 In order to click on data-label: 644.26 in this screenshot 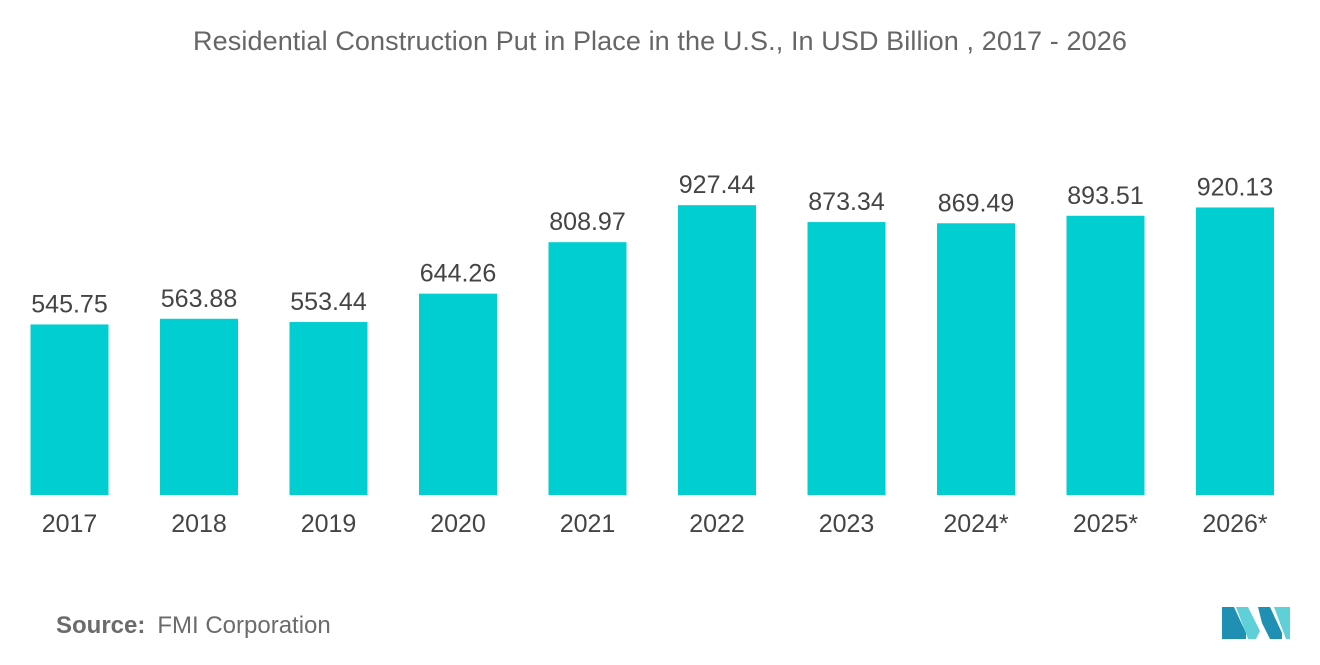, I will do `click(458, 274)`.